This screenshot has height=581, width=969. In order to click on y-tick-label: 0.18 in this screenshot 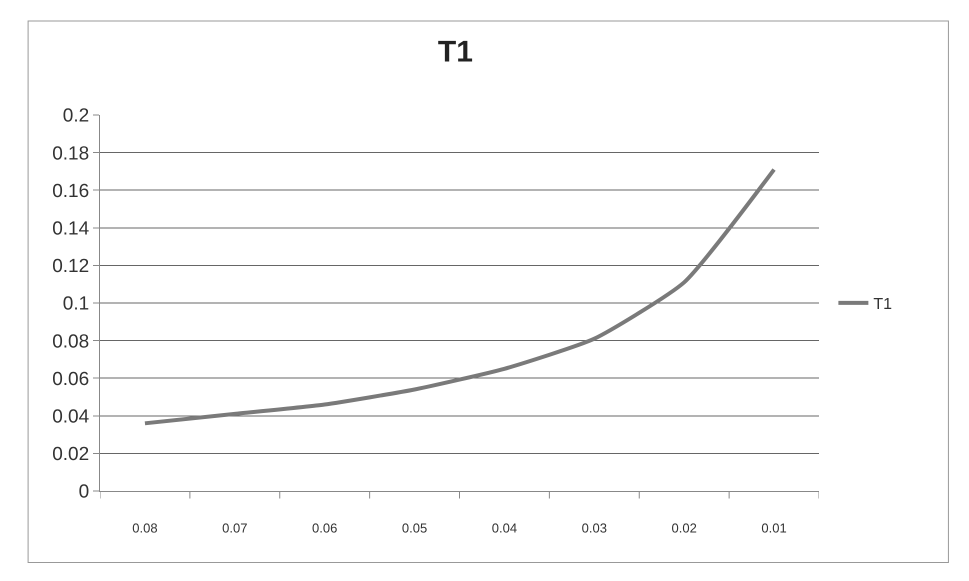, I will do `click(71, 153)`.